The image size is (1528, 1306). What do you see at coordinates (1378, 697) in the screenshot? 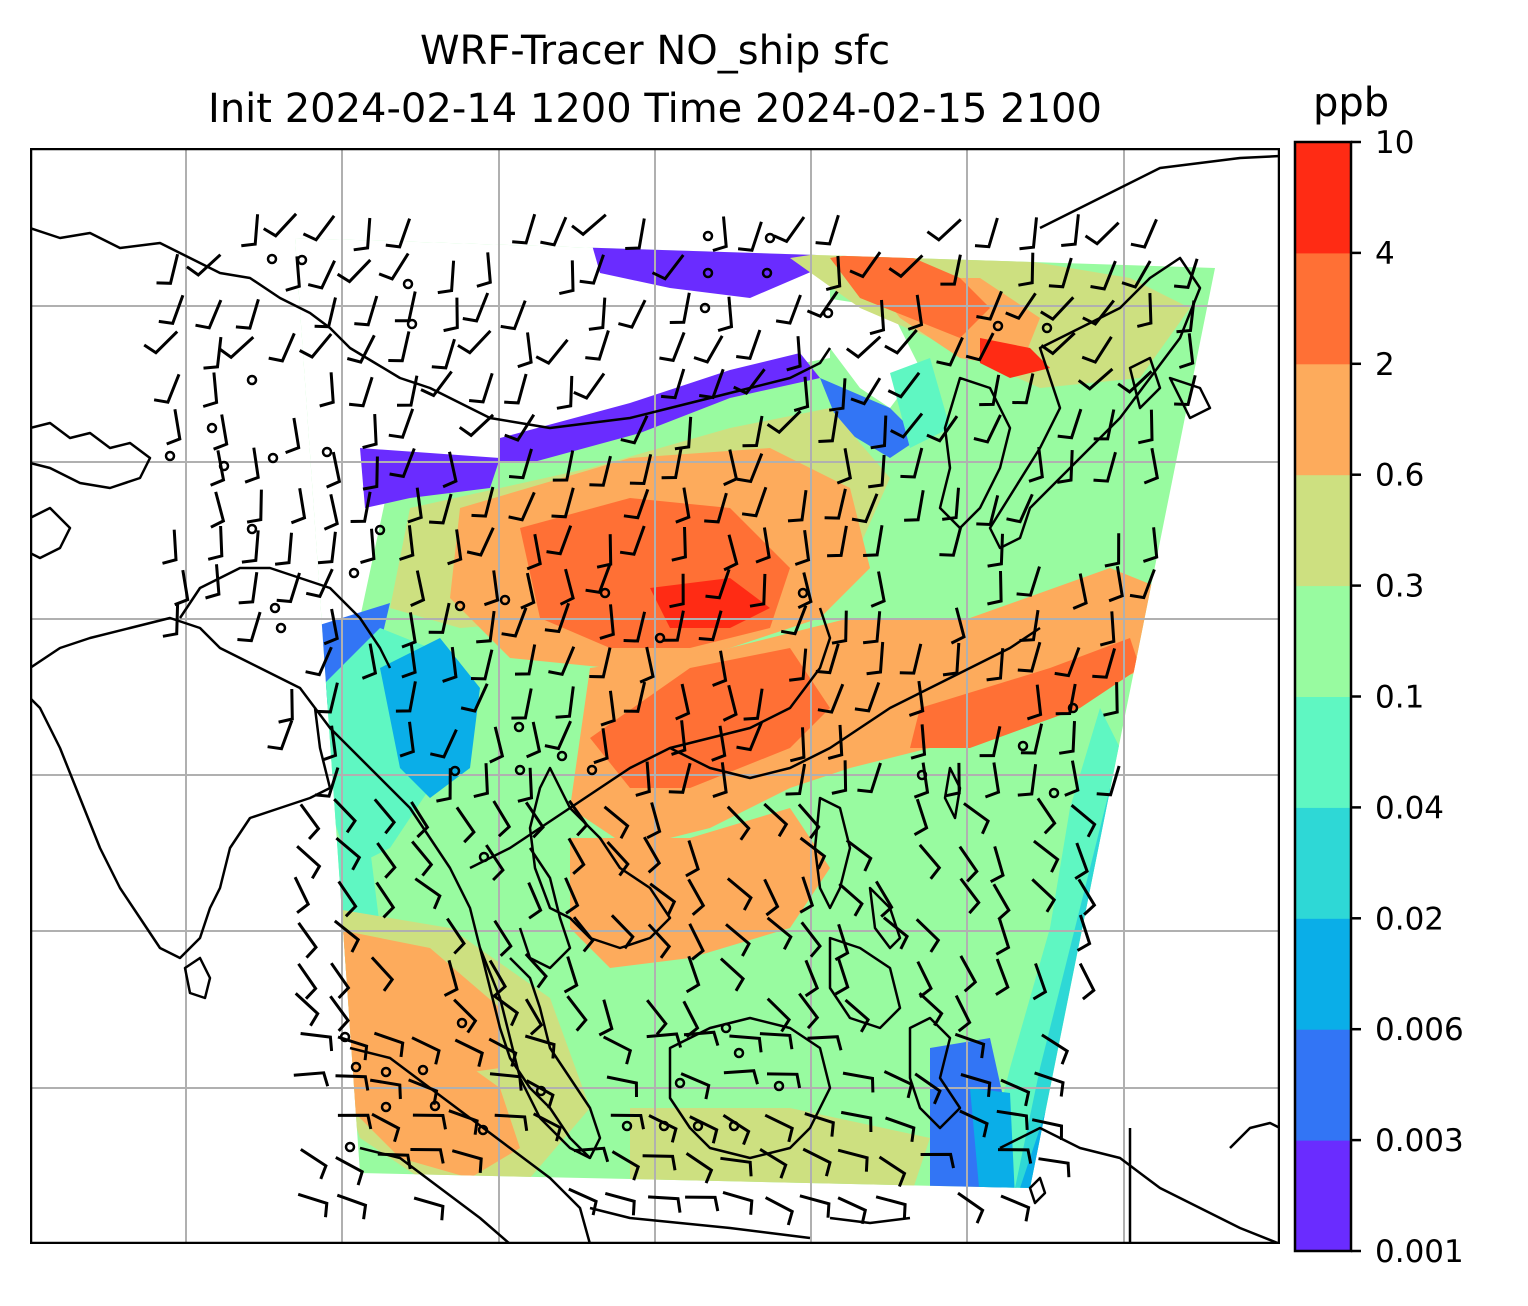
I see `colorbar: 0.001 0.003 0.006 0.02 0.04 0.1 0.3 0.6 2 4 10` at bounding box center [1378, 697].